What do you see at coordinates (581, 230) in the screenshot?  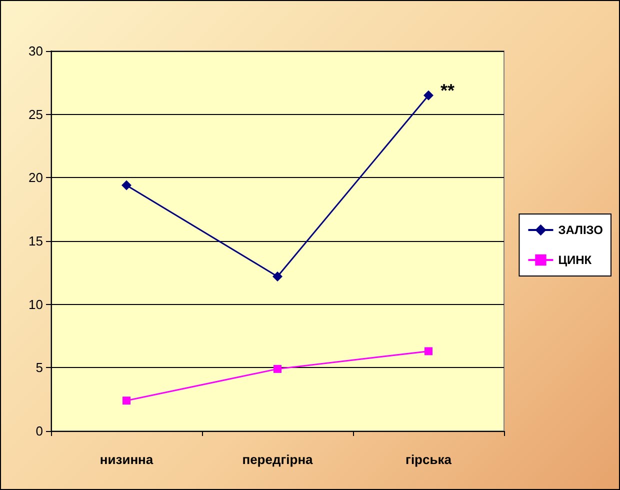 I see `legend-label: ЗАЛІЗО` at bounding box center [581, 230].